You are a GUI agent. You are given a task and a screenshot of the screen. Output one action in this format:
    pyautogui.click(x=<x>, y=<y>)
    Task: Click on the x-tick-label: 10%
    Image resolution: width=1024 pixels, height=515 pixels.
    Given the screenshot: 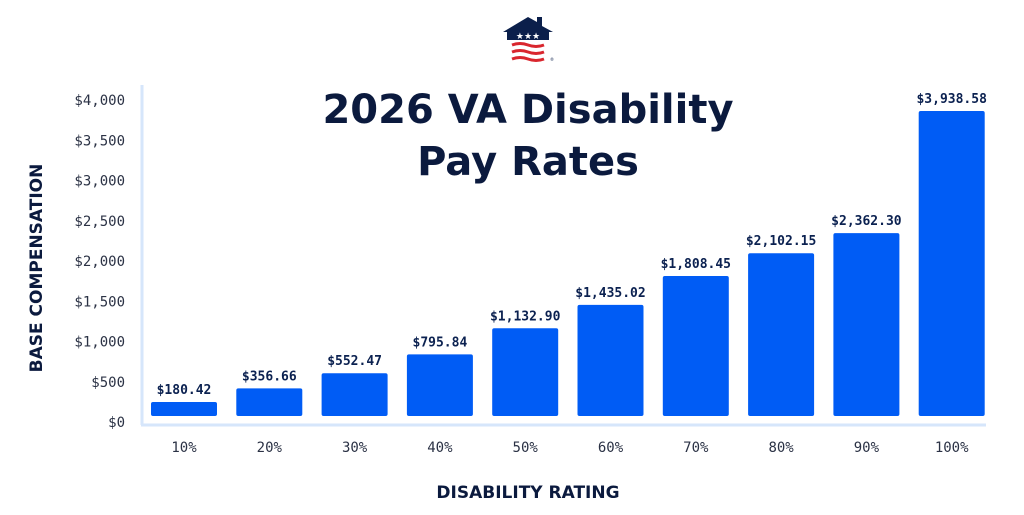 What is the action you would take?
    pyautogui.click(x=184, y=448)
    